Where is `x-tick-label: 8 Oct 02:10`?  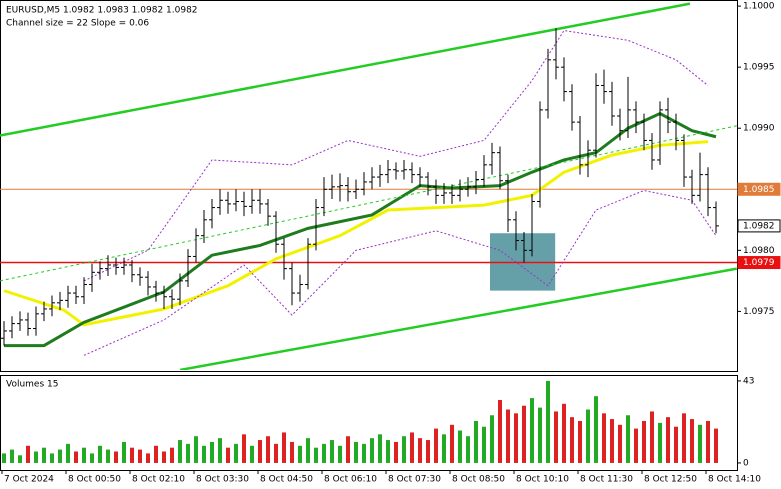
x-tick-label: 8 Oct 02:10 is located at coordinates (158, 480).